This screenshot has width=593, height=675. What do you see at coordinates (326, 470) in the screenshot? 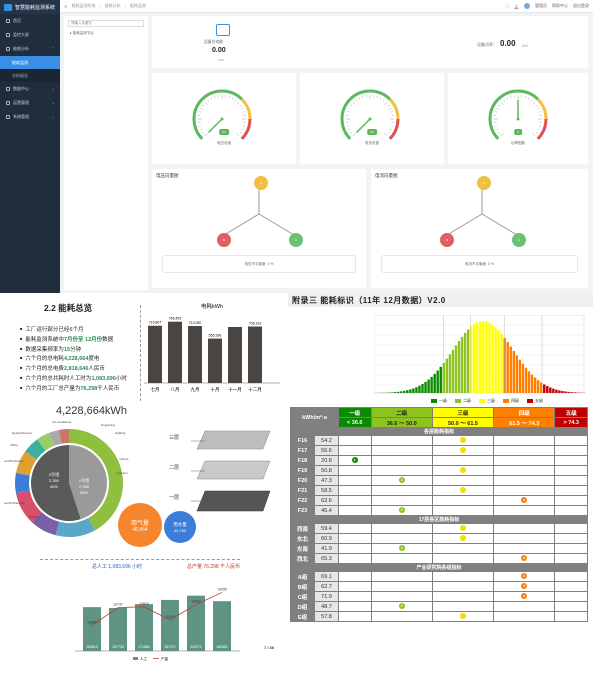
I see `row-value: 50.8` at bounding box center [326, 470].